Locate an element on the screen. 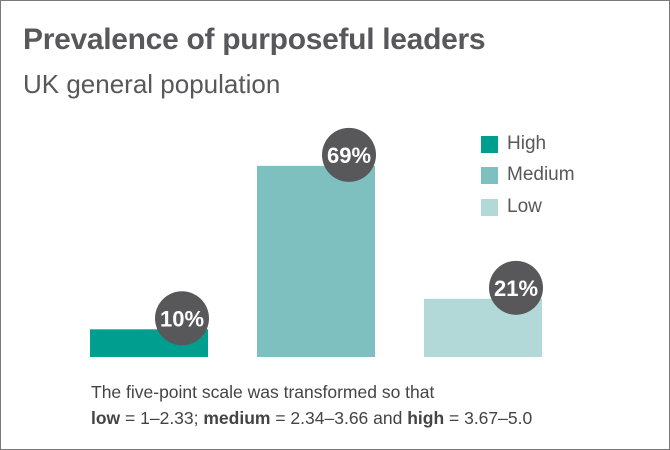 The width and height of the screenshot is (670, 450). data-label: 21% is located at coordinates (516, 288).